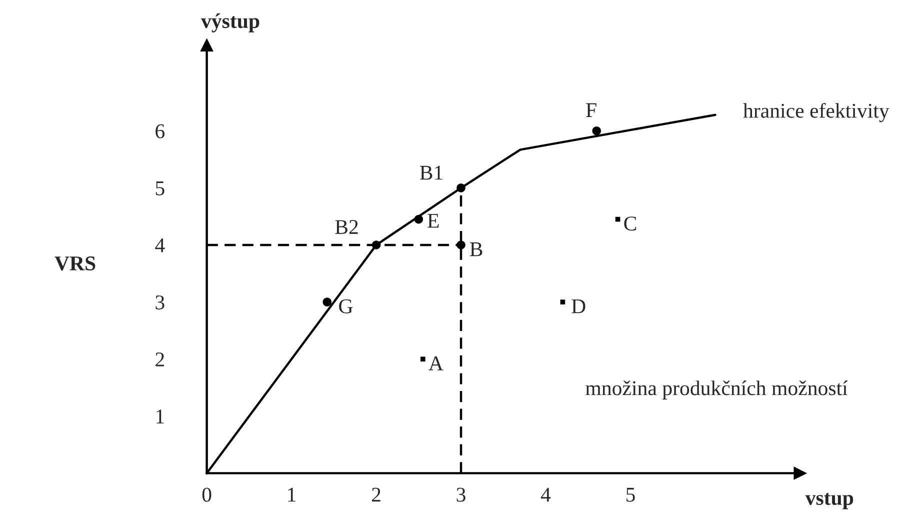 Image resolution: width=907 pixels, height=520 pixels. I want to click on y-axis-title: výstup, so click(230, 22).